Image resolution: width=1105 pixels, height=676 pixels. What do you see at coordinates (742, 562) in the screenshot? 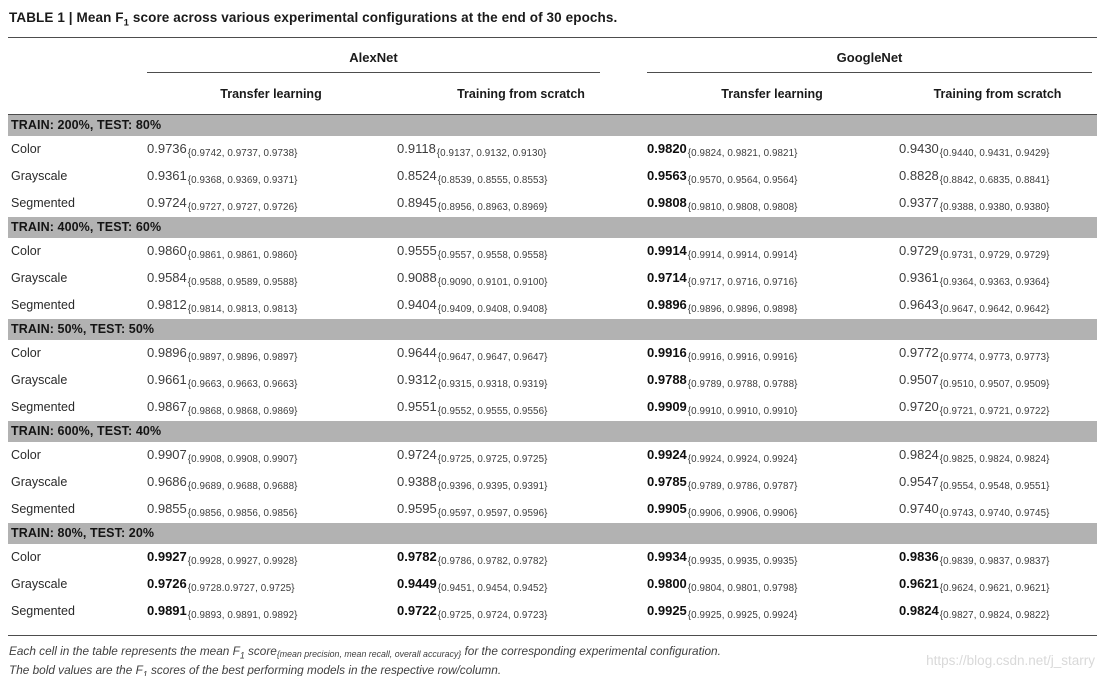
I see `precision-recall-accuracy-subscript: {0.9935, 0.9935, 0.9935}` at bounding box center [742, 562].